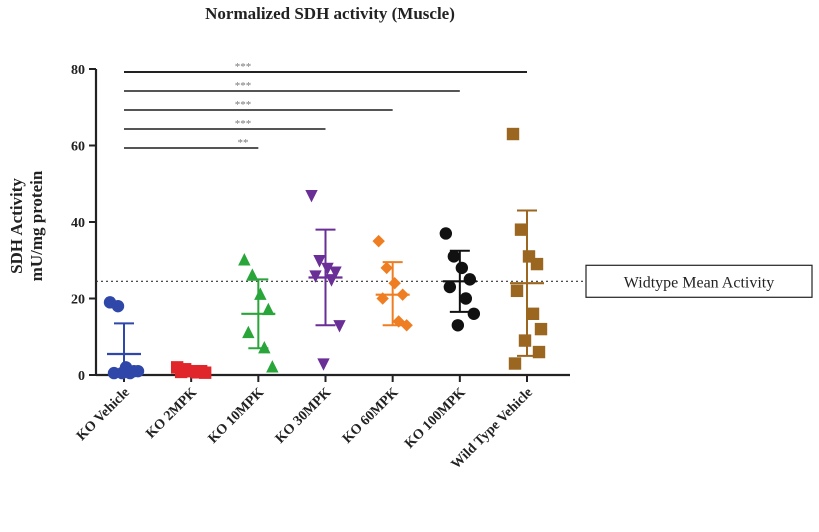 The image size is (819, 532). What do you see at coordinates (330, 13) in the screenshot?
I see `chart-title: Normalized SDH activity (Muscle)` at bounding box center [330, 13].